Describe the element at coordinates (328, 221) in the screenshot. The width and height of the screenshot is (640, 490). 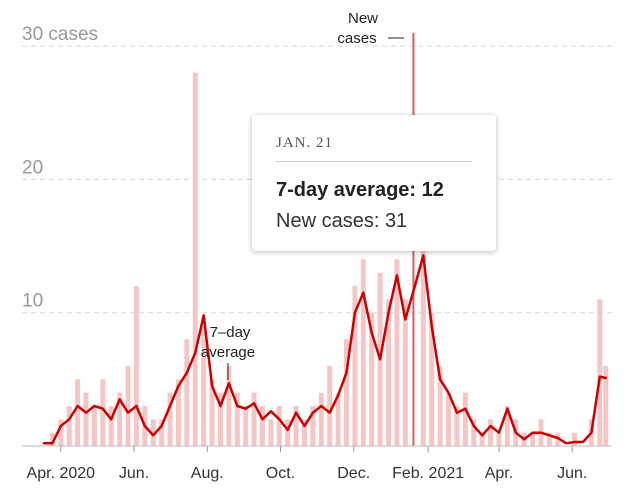
I see `tooltip-new-cases-label: New cases:` at that location.